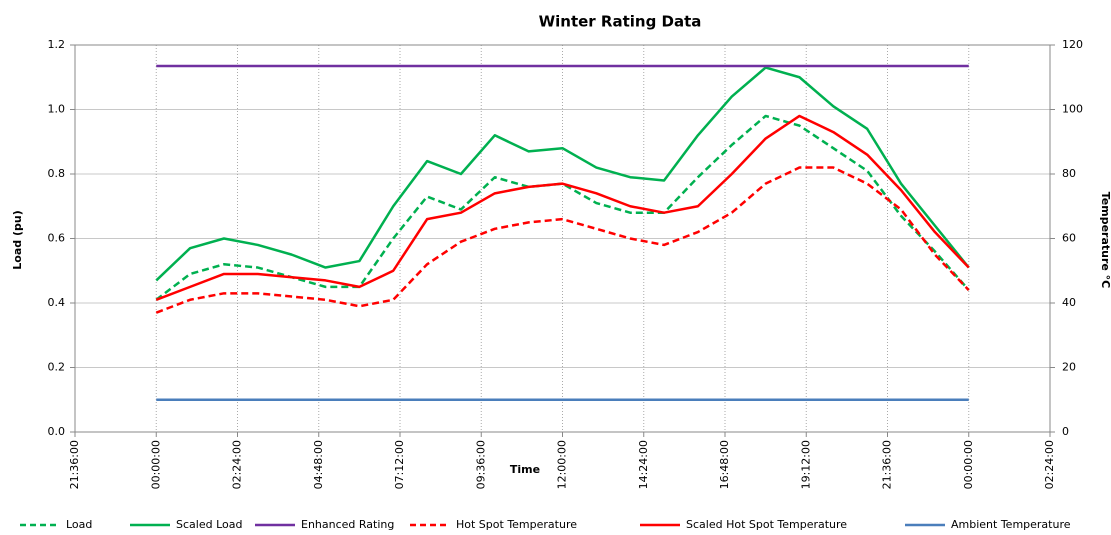 This screenshot has height=535, width=1111. Describe the element at coordinates (1065, 431) in the screenshot. I see `y2-tick-label: 0` at that location.